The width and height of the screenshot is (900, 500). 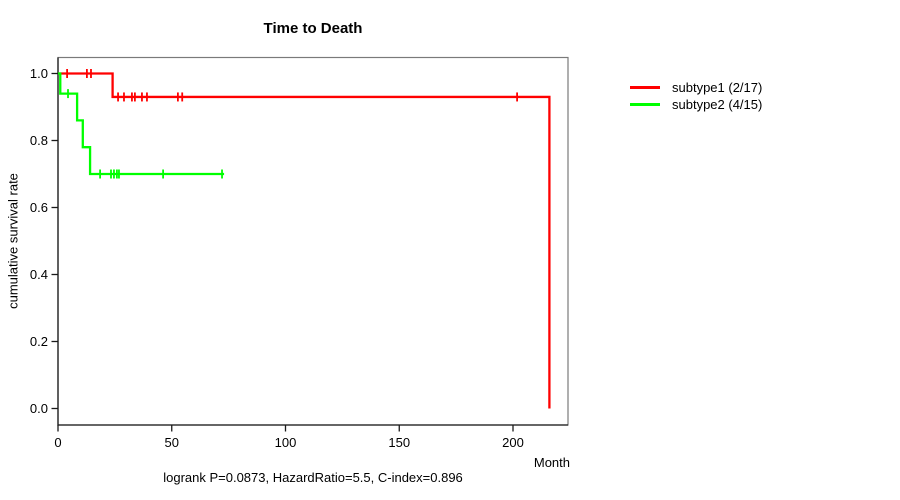 I want to click on legend-item-subtype1: subtype1 (2/17), so click(x=696, y=87).